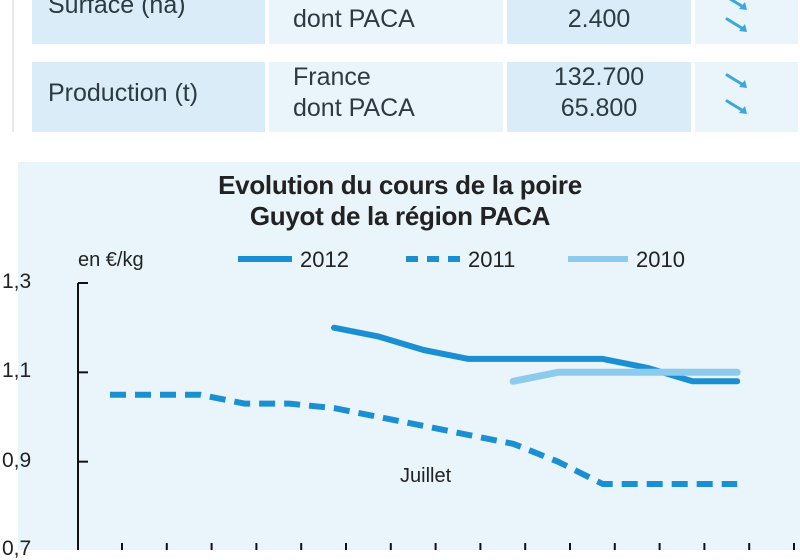 The width and height of the screenshot is (800, 560). Describe the element at coordinates (123, 93) in the screenshot. I see `row-label: Production (t)` at that location.